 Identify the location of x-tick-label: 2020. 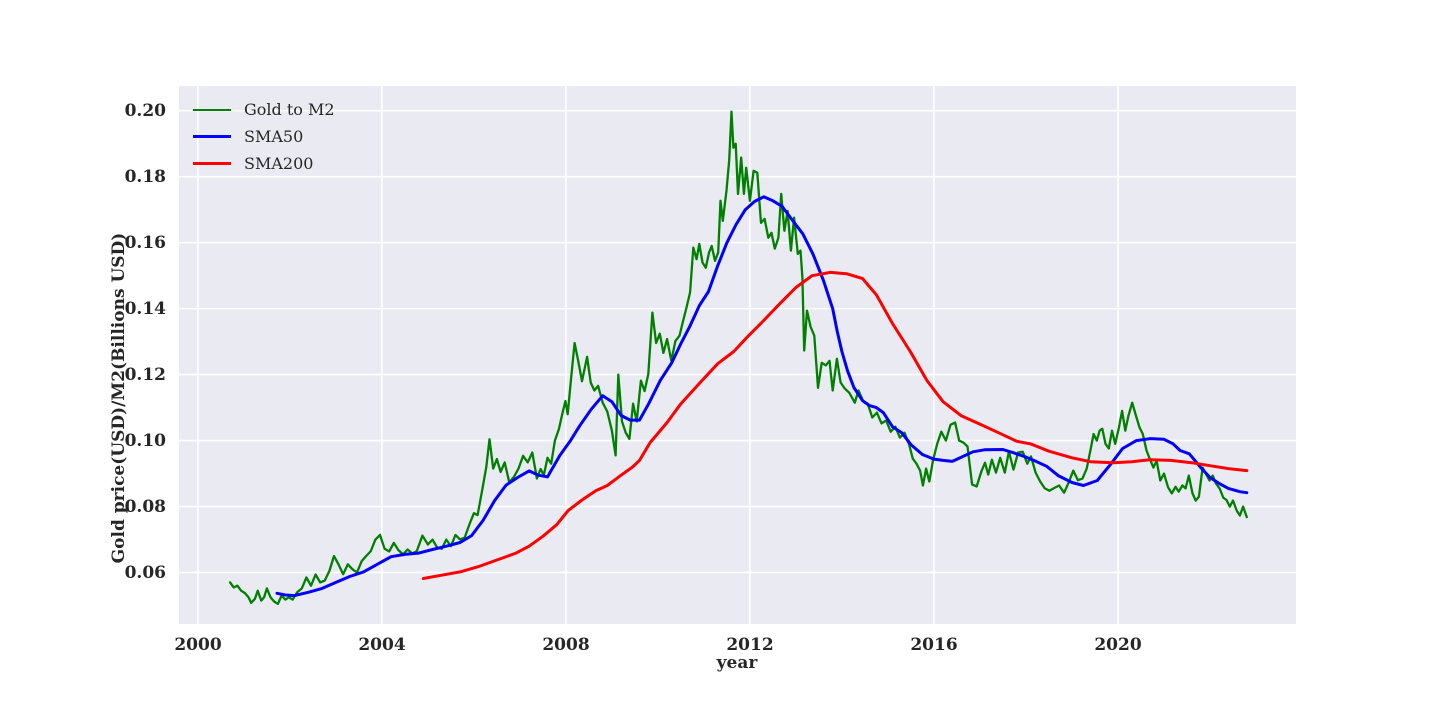
(1118, 645).